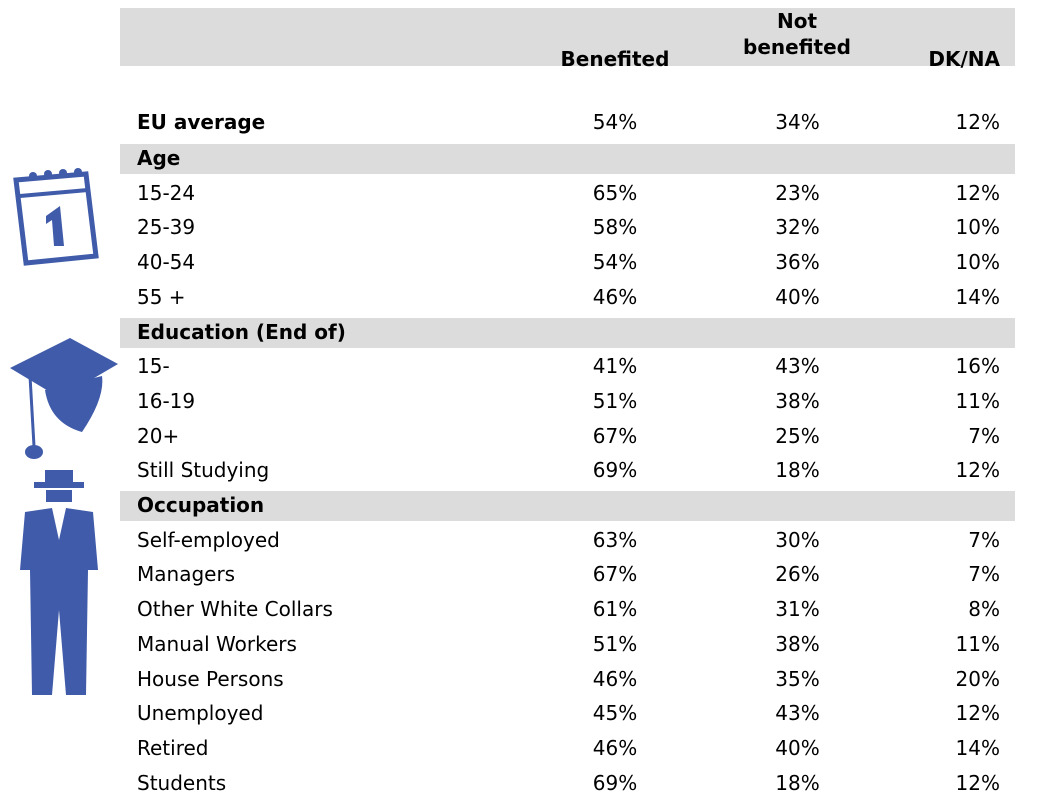 This screenshot has height=800, width=1055. I want to click on cell: 30%, so click(797, 539).